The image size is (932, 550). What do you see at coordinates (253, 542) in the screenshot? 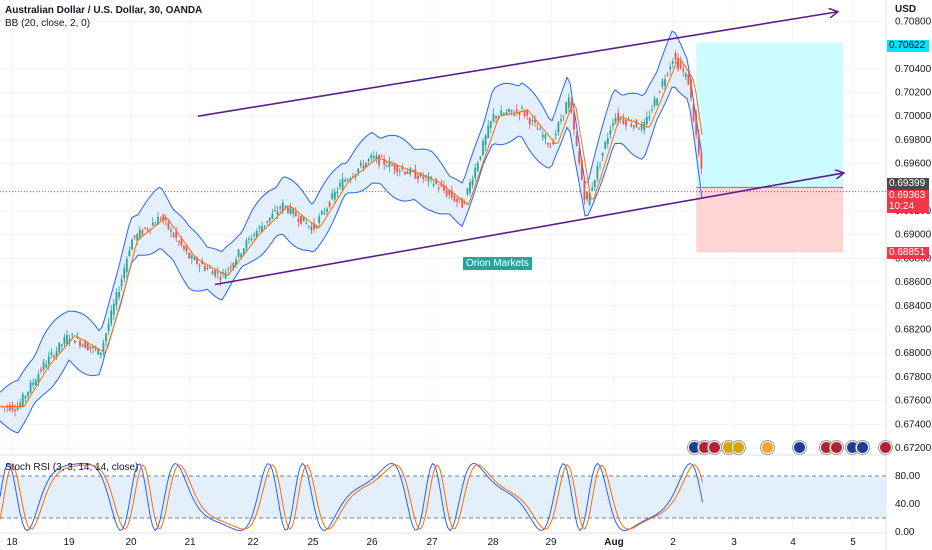
I see `x-tick-label: 22` at bounding box center [253, 542].